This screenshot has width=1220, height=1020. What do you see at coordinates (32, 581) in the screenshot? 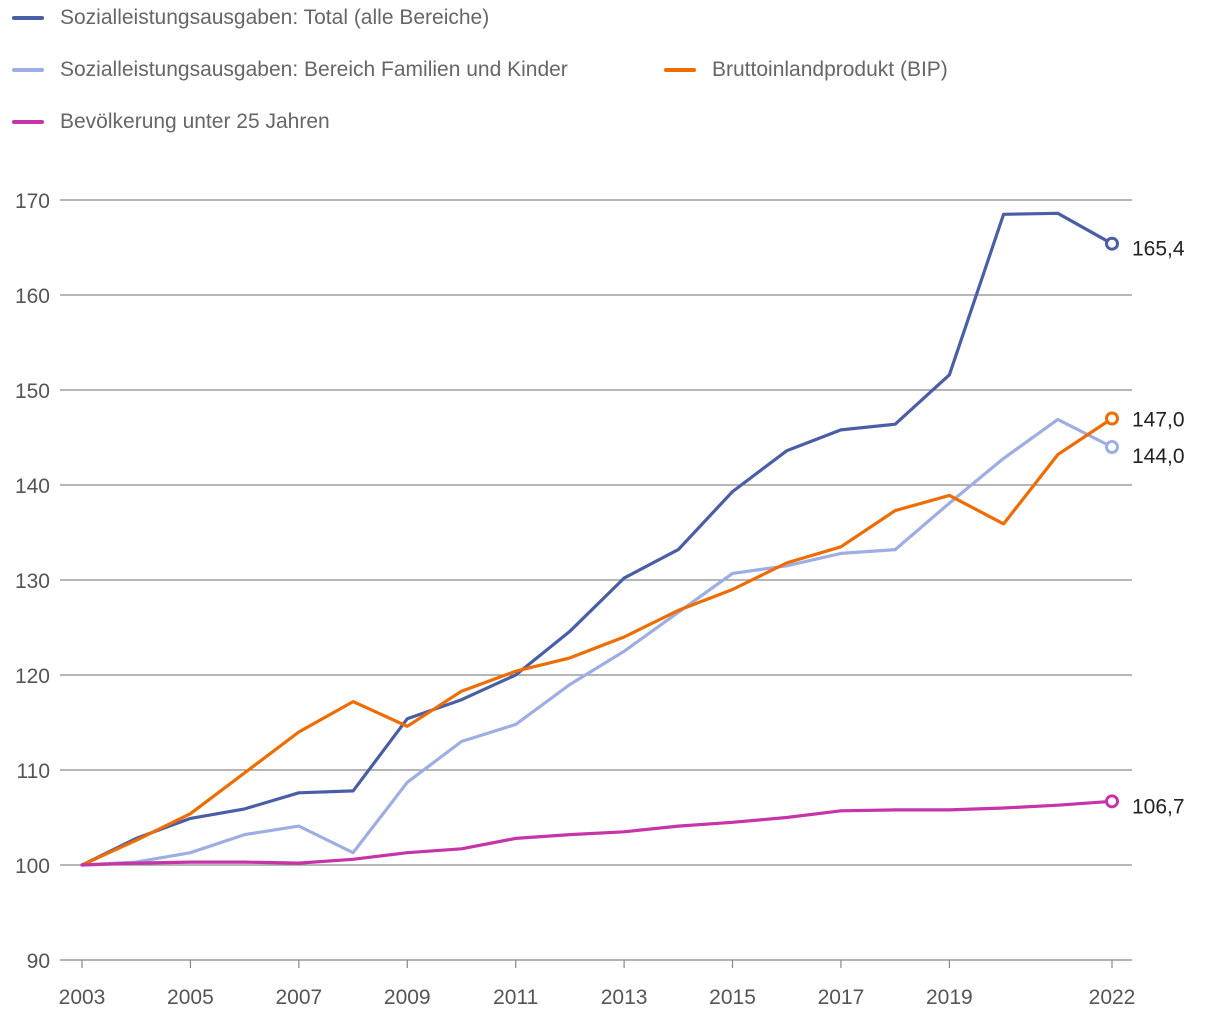
I see `y-tick-label-130: 130` at bounding box center [32, 581].